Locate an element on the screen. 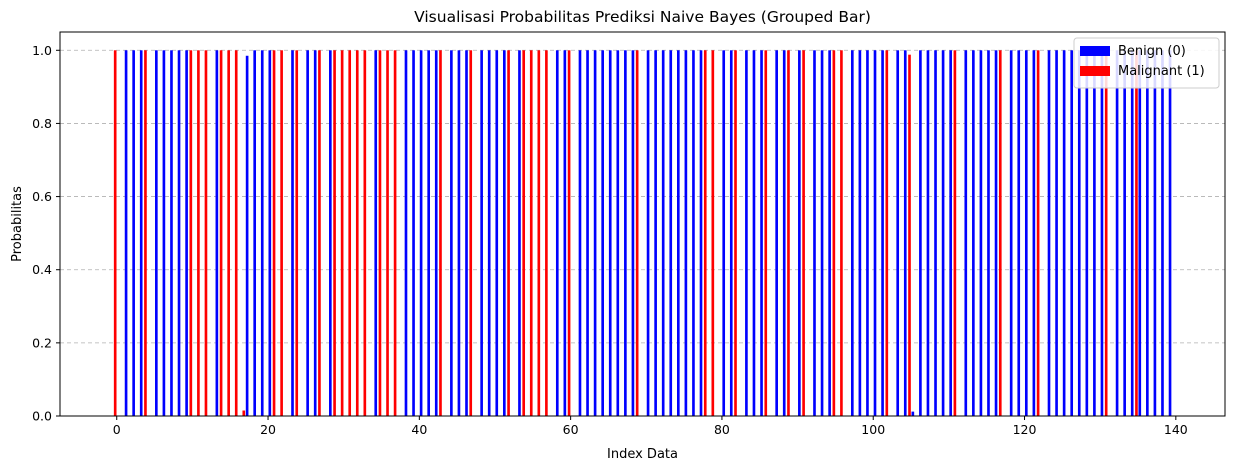 The width and height of the screenshot is (1233, 474). x-axis-label: Index Data is located at coordinates (642, 454).